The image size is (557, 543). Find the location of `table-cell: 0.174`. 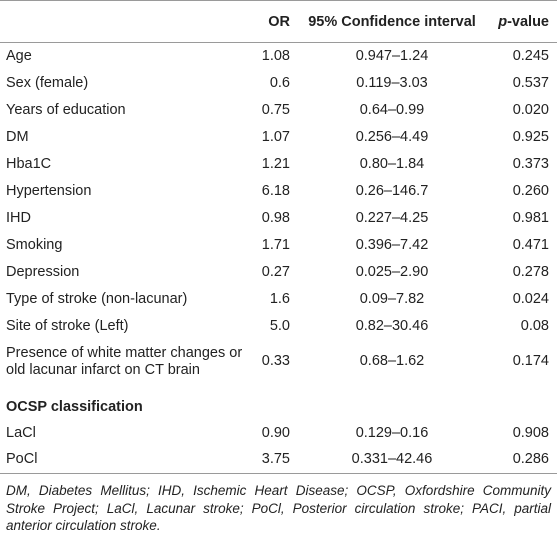

table-cell: 0.174 is located at coordinates (530, 361).